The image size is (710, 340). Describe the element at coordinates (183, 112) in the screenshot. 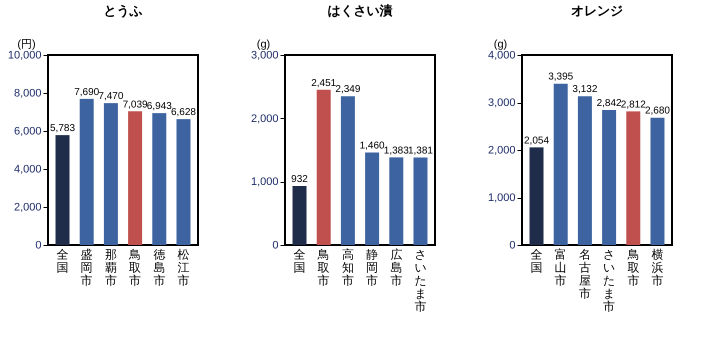

I see `data-label: 6,628` at that location.